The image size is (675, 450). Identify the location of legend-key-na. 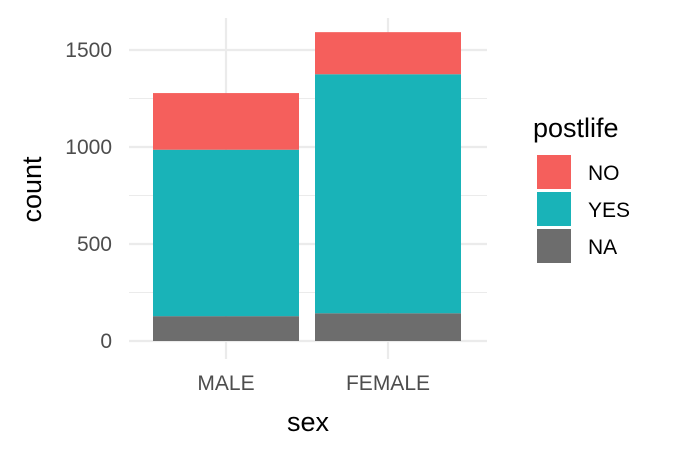
(554, 246).